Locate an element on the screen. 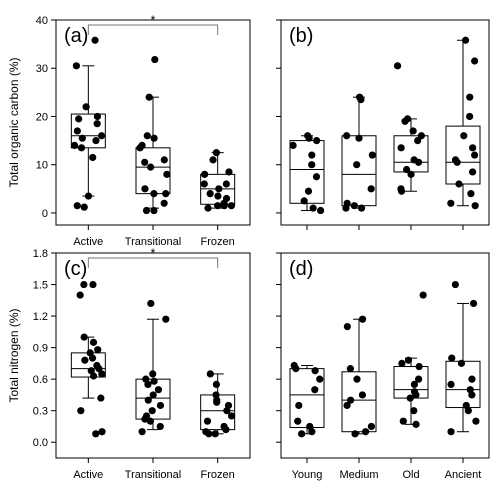 This screenshot has width=500, height=490. iqr-box is located at coordinates (359, 402).